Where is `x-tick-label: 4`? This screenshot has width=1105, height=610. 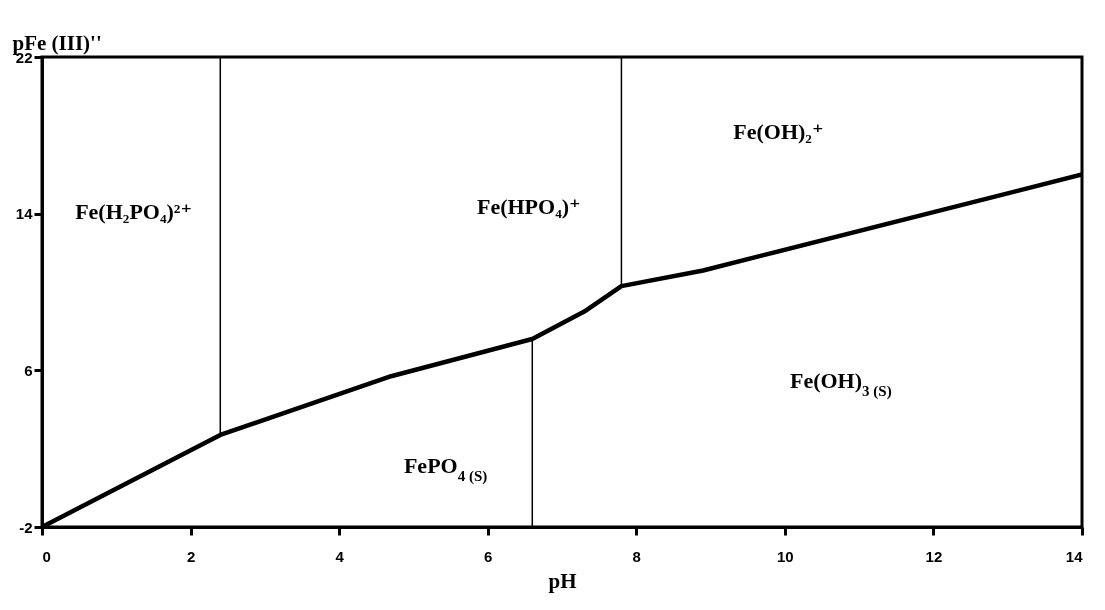 x-tick-label: 4 is located at coordinates (340, 556).